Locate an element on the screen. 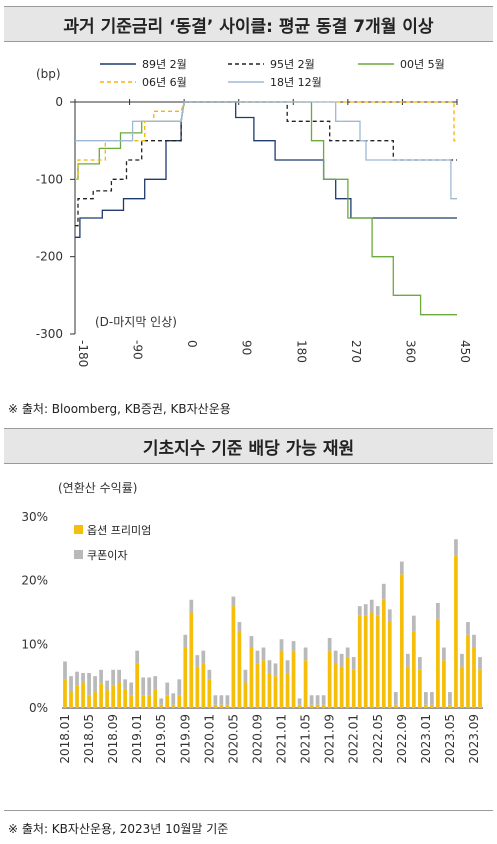 The image size is (497, 844). chart2-x-tick-label: 2022.05 is located at coordinates (378, 739).